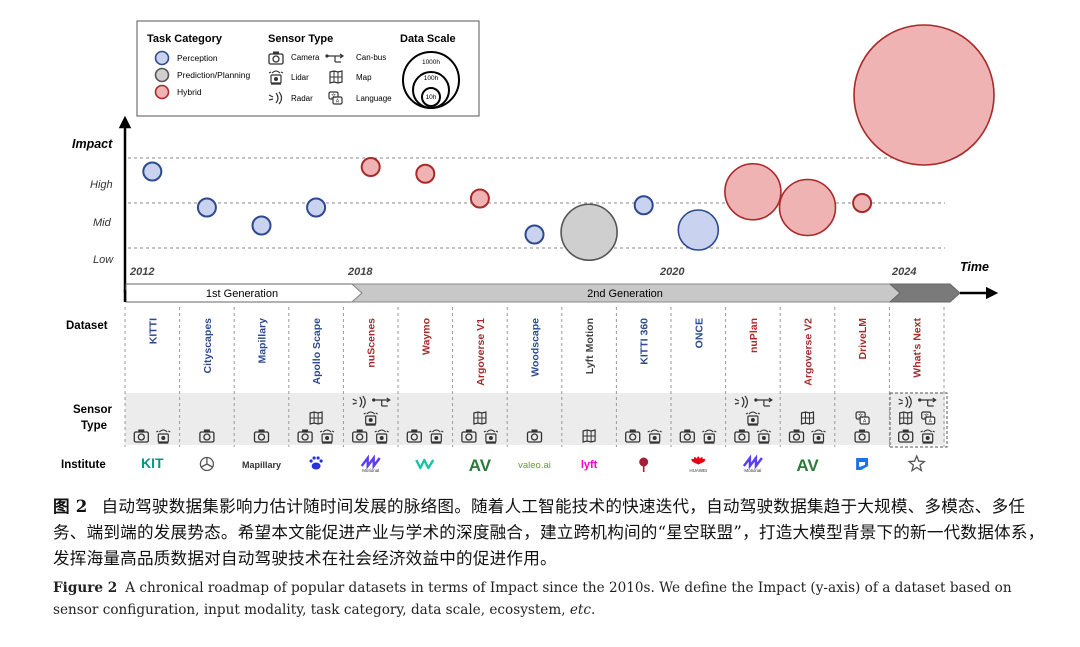 The image size is (1080, 647). I want to click on dataset-name-argoverse-v2: Argoverse V2, so click(809, 352).